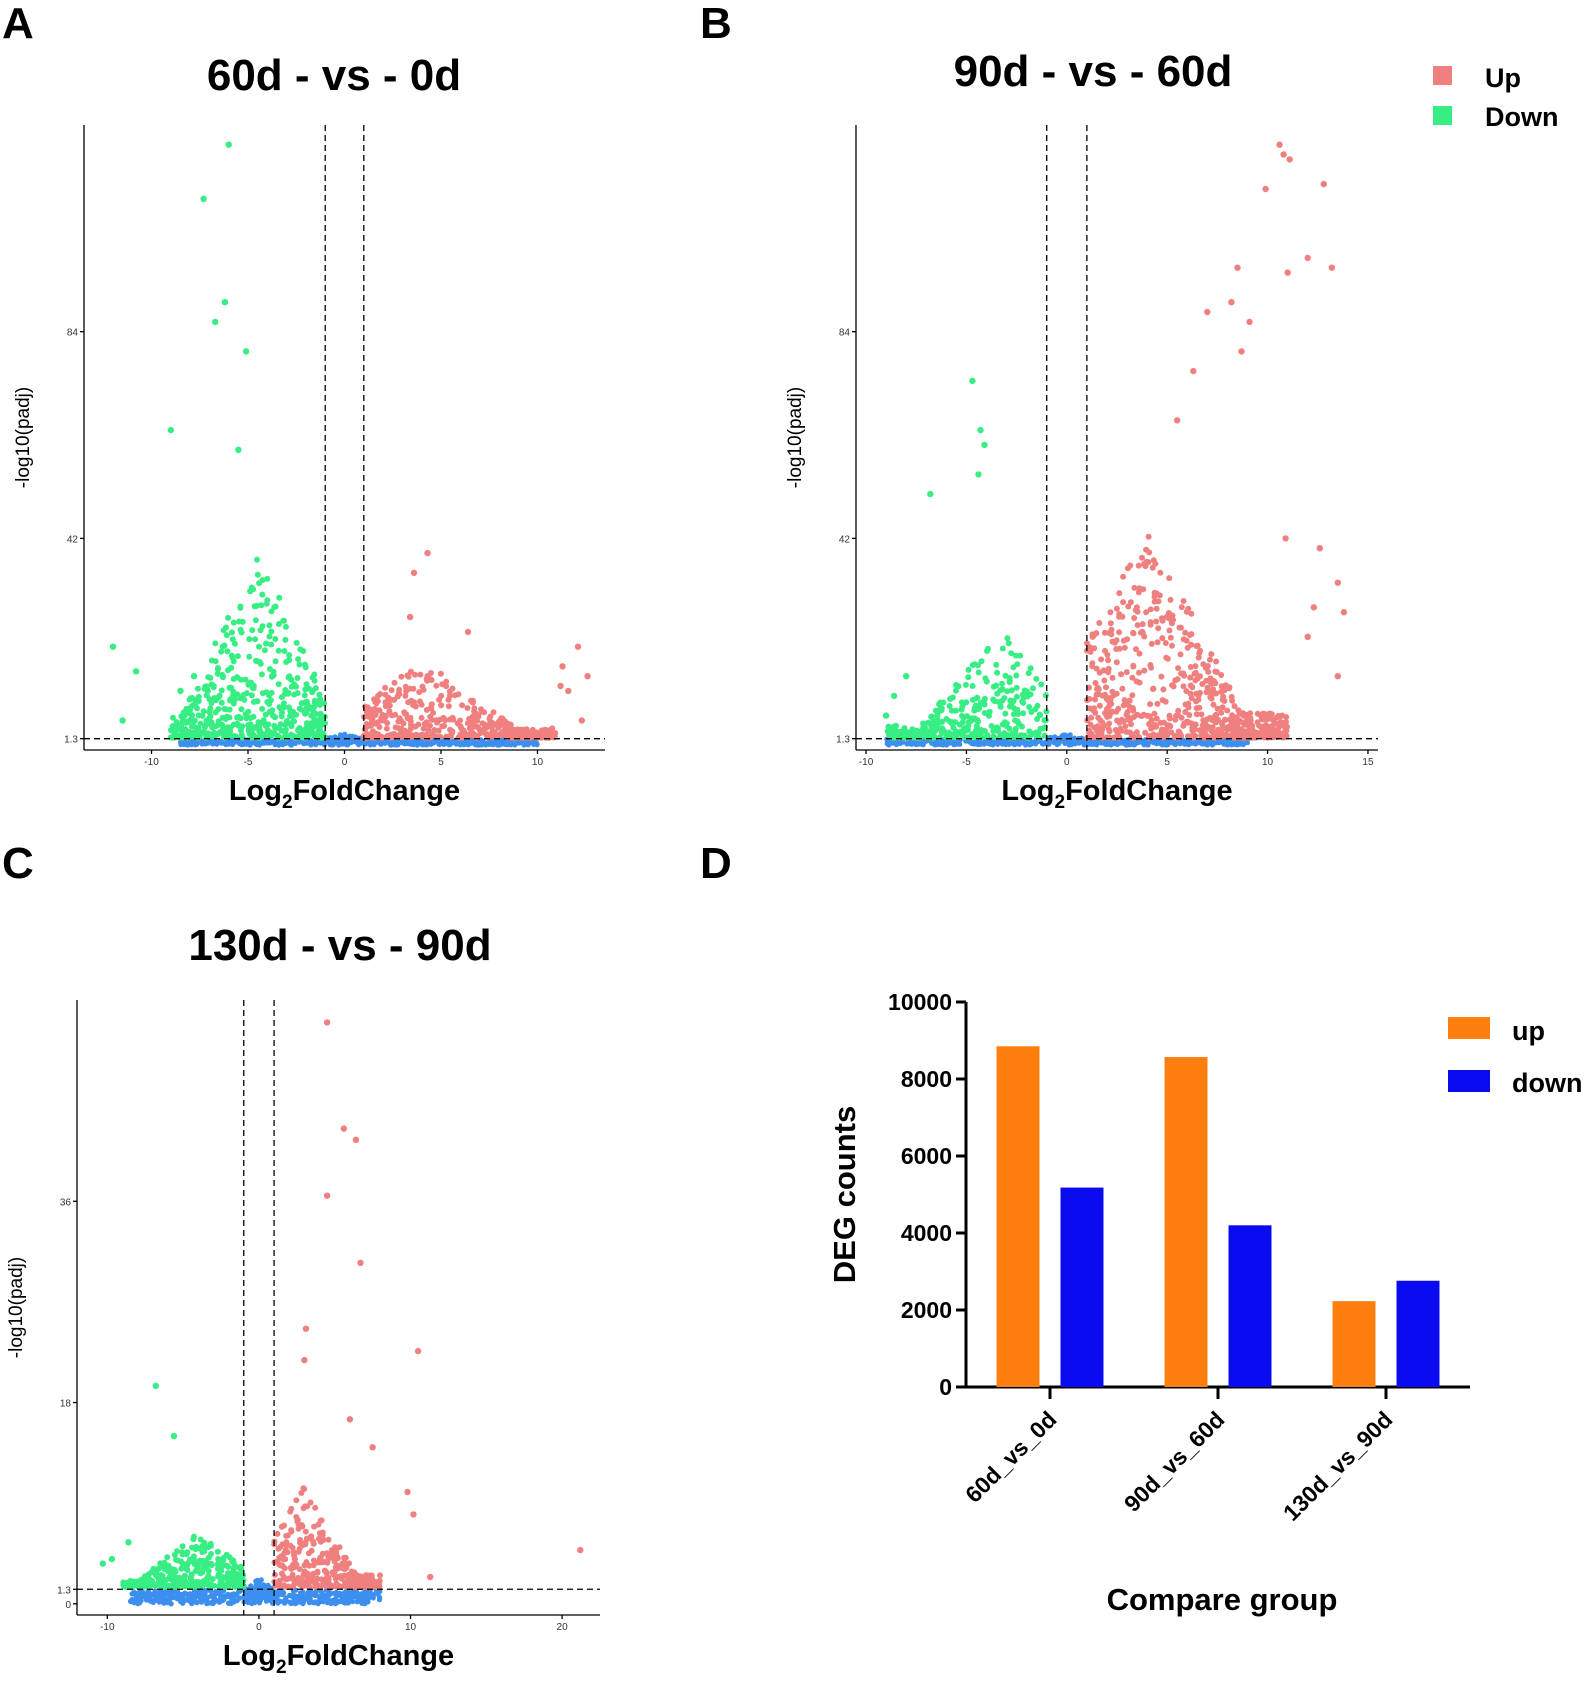  Describe the element at coordinates (563, 1627) in the screenshot. I see `panel-c-x-tick-label: 20` at that location.